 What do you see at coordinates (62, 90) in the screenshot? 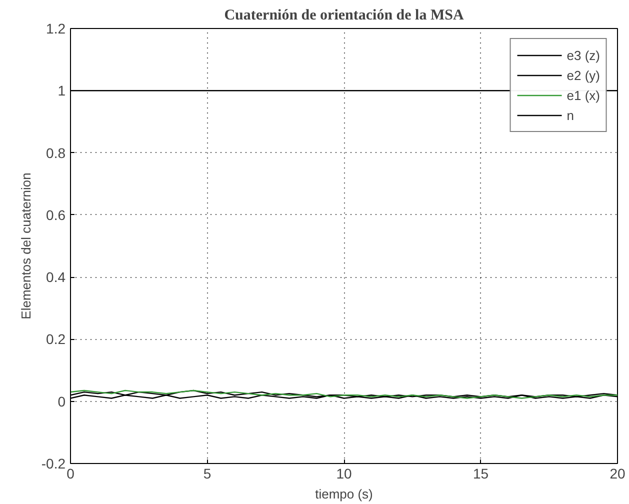
I see `y-tick-label: 1` at bounding box center [62, 90].